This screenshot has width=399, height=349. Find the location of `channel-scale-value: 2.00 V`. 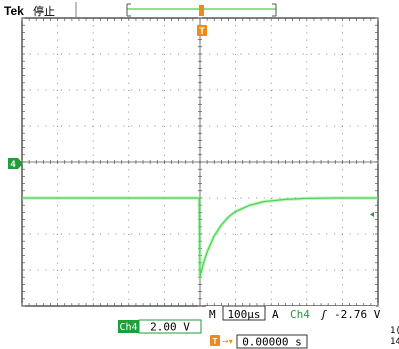

channel-scale-value: 2.00 V is located at coordinates (170, 327).